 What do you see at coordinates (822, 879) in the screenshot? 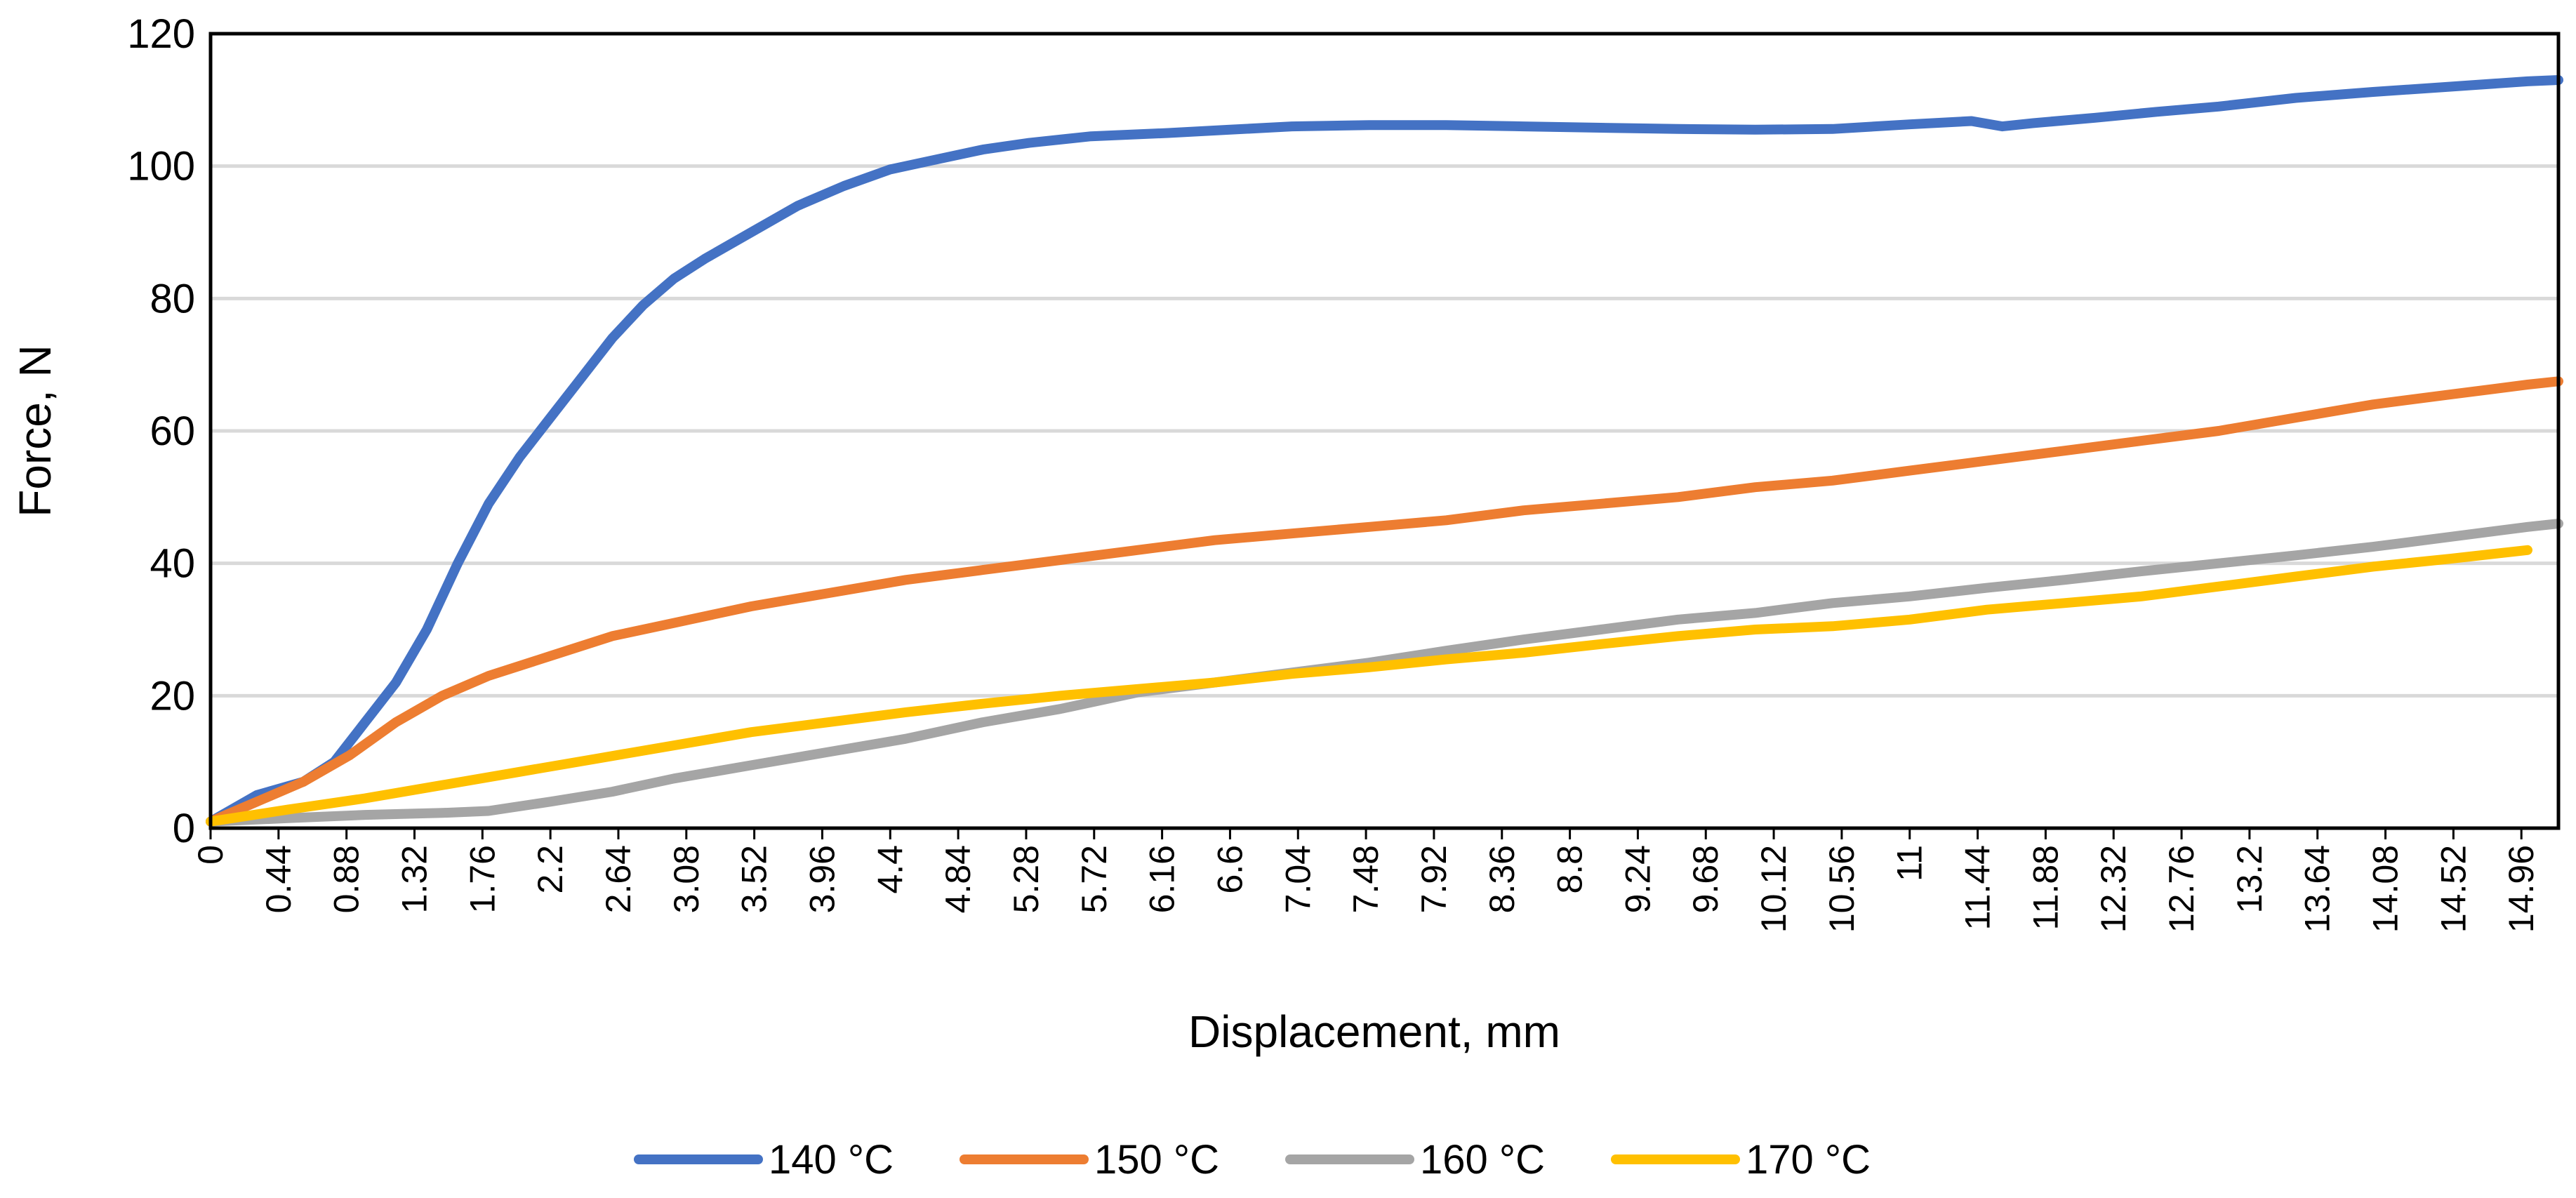
I see `x-tick-label: 3.96` at bounding box center [822, 879].